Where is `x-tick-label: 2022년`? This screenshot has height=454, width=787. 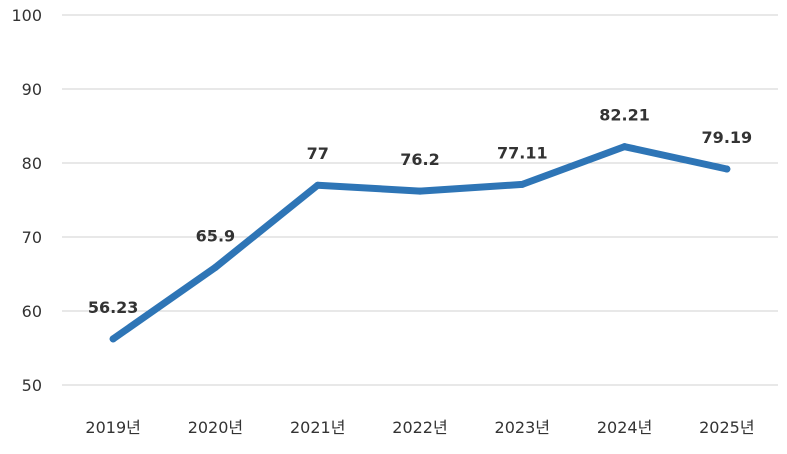 x-tick-label: 2022년 is located at coordinates (419, 427).